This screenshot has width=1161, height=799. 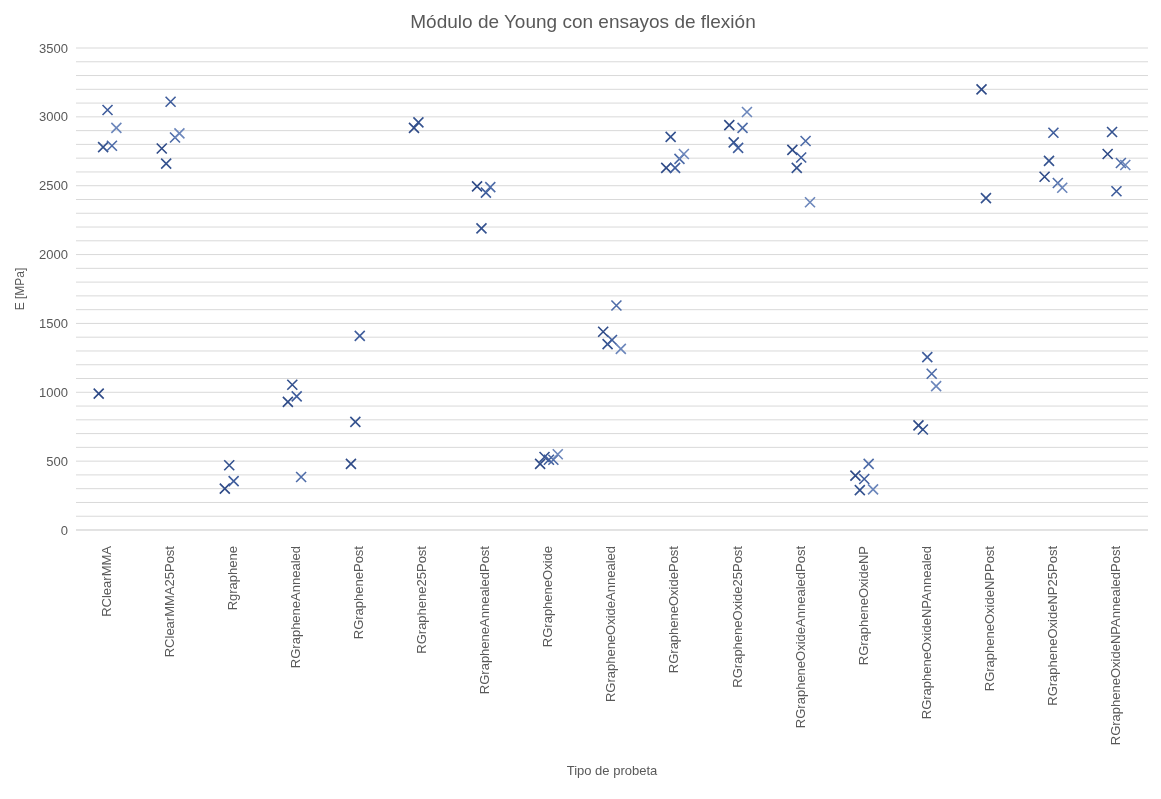 I want to click on x-tick-label: RClearMMA, so click(x=106, y=581).